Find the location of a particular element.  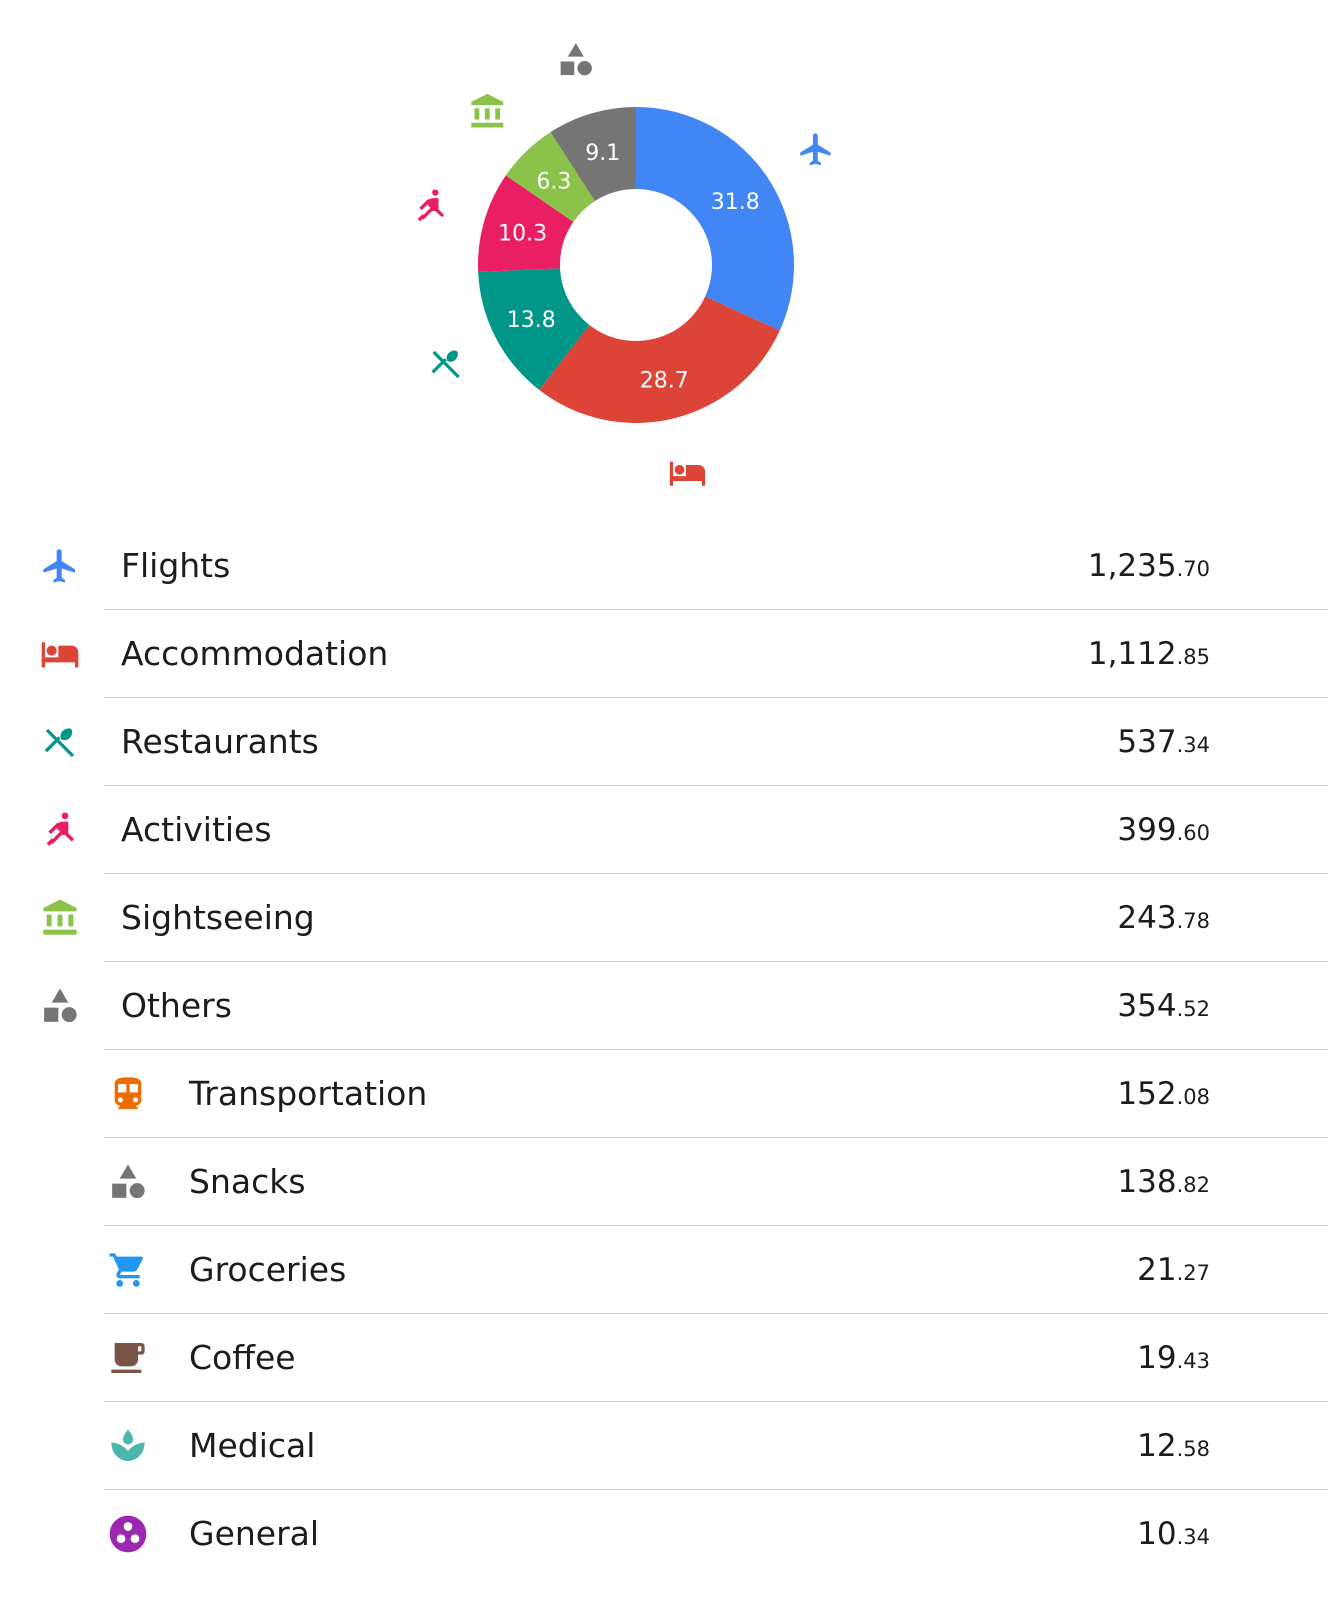

amount-whole: 1,235 is located at coordinates (1132, 566).